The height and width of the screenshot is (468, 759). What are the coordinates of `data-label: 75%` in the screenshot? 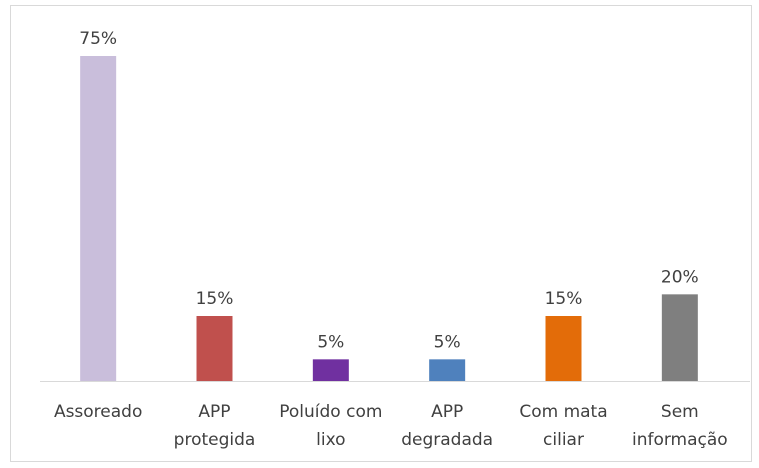 It's located at (98, 39).